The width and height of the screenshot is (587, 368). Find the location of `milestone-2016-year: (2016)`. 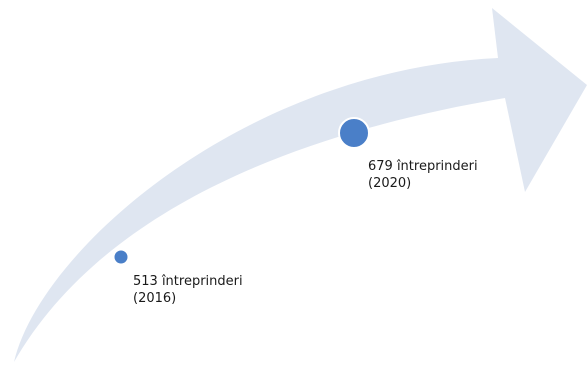

milestone-2016-year: (2016) is located at coordinates (155, 298).